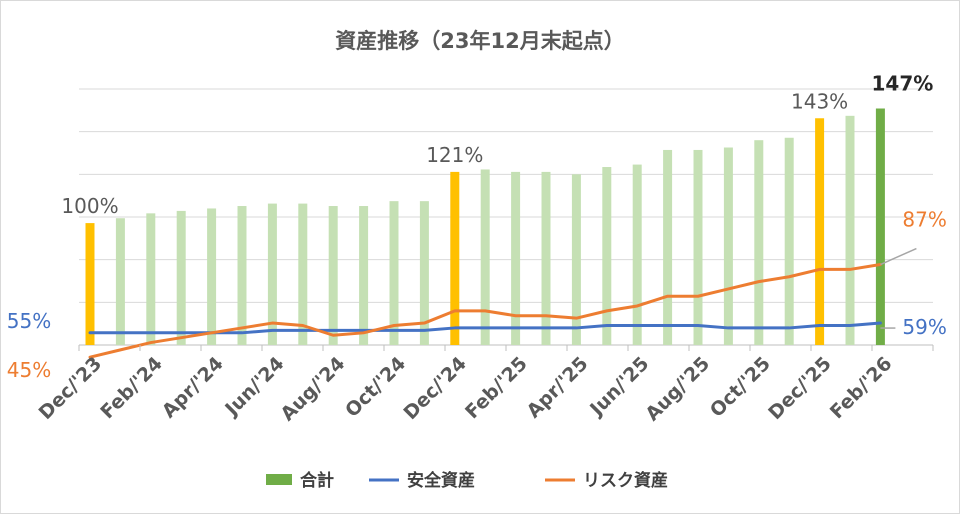 Image resolution: width=960 pixels, height=514 pixels. I want to click on x-tick-label: Feb/'26, so click(861, 388).